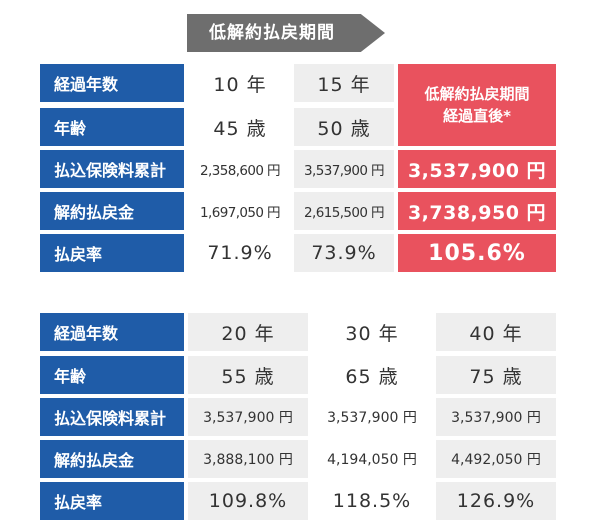 The width and height of the screenshot is (599, 520). What do you see at coordinates (496, 459) in the screenshot?
I see `t2-col3-refund: 4,492,050 円` at bounding box center [496, 459].